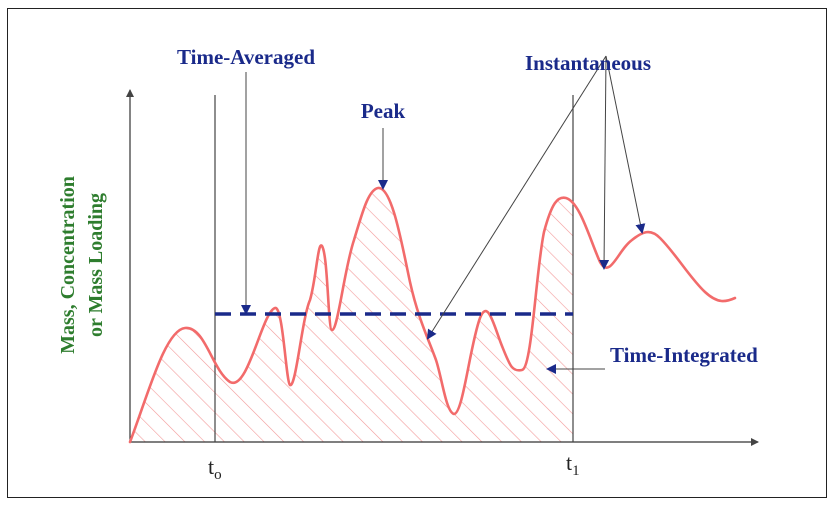  What do you see at coordinates (215, 468) in the screenshot?
I see `t0-tick-label: to` at bounding box center [215, 468].